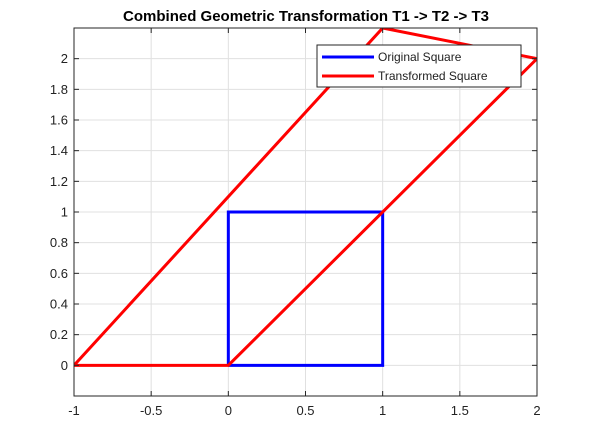  Describe the element at coordinates (433, 76) in the screenshot. I see `legend-label-transformed-square: Transformed Square` at that location.